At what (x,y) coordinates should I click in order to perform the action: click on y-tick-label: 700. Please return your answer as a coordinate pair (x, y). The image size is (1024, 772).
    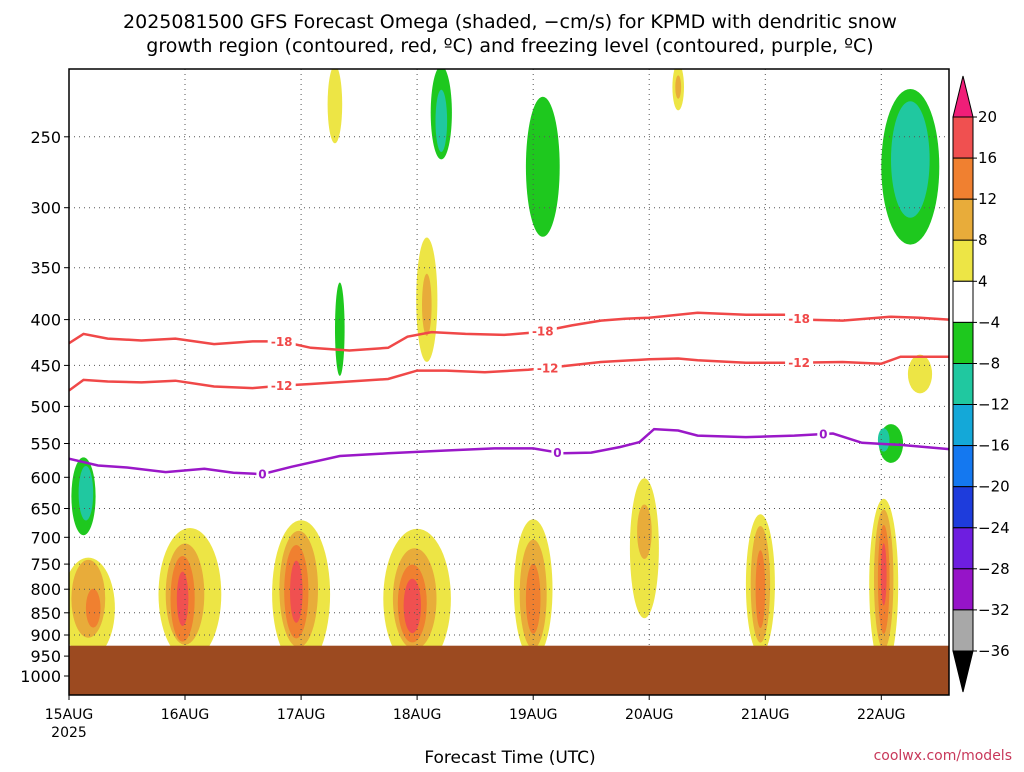
    Looking at the image, I should click on (45, 537).